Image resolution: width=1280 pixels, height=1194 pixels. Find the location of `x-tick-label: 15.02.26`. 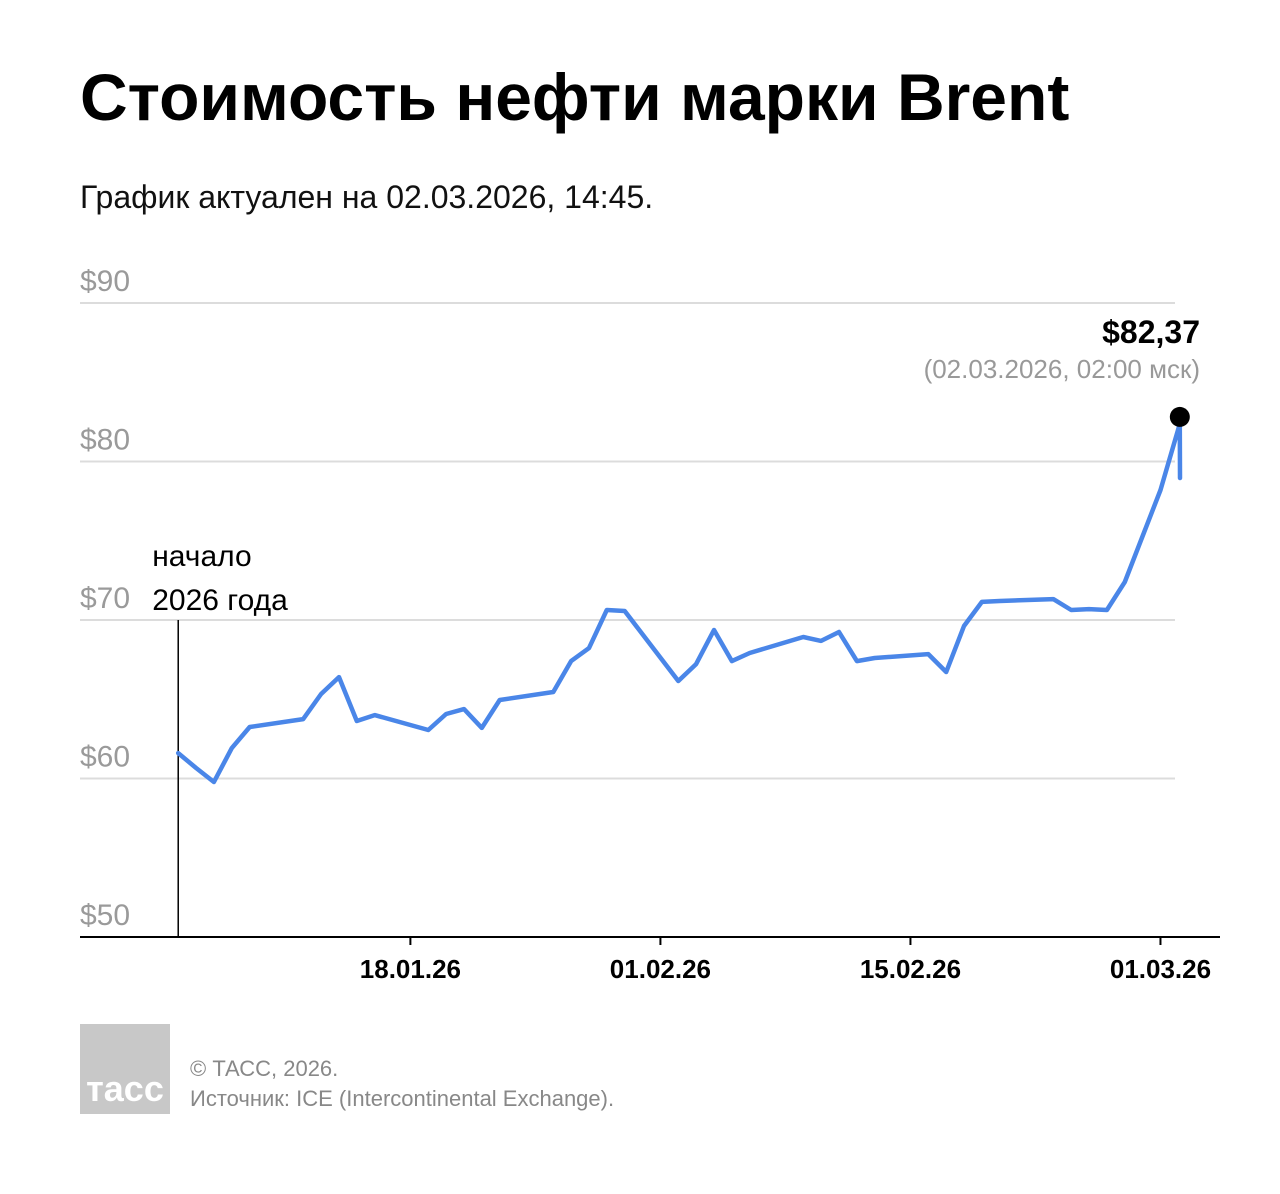

x-tick-label: 15.02.26 is located at coordinates (910, 969).